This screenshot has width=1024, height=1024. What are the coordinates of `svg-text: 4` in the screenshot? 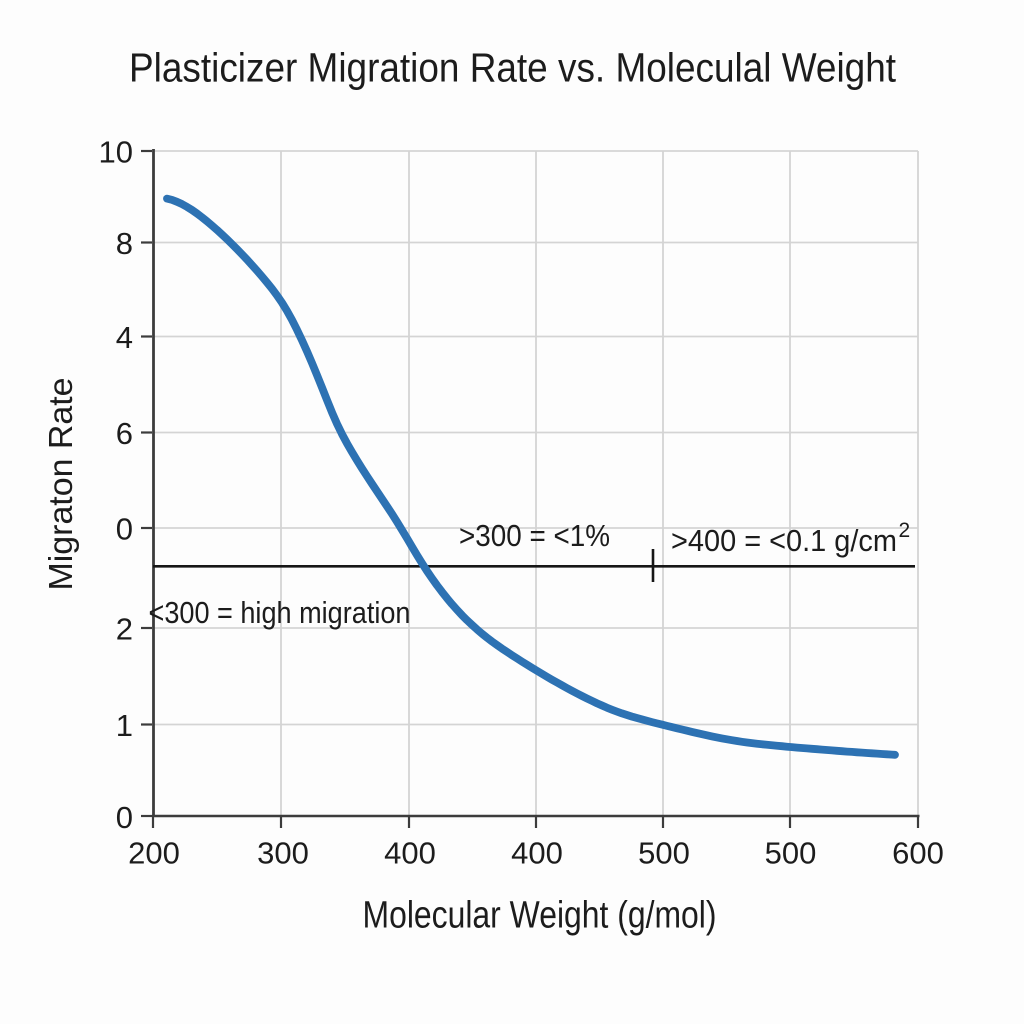 It's located at (124, 337).